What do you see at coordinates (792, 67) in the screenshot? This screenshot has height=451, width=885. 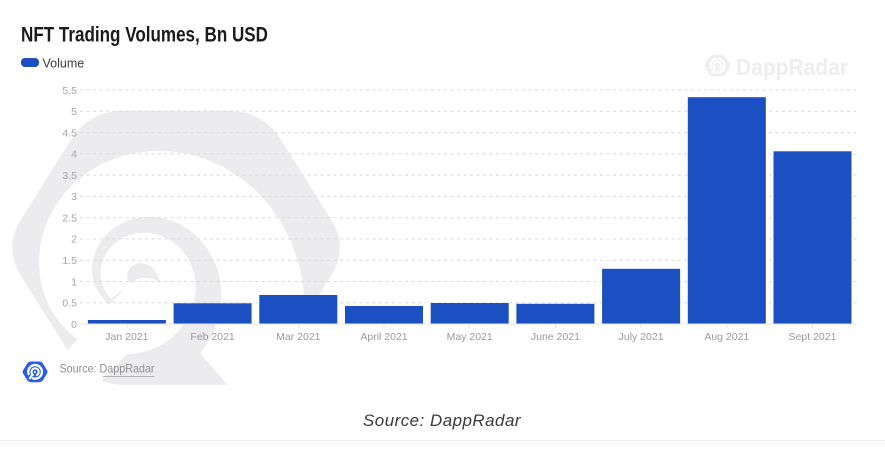 I see `svg-text: DappRadar` at bounding box center [792, 67].